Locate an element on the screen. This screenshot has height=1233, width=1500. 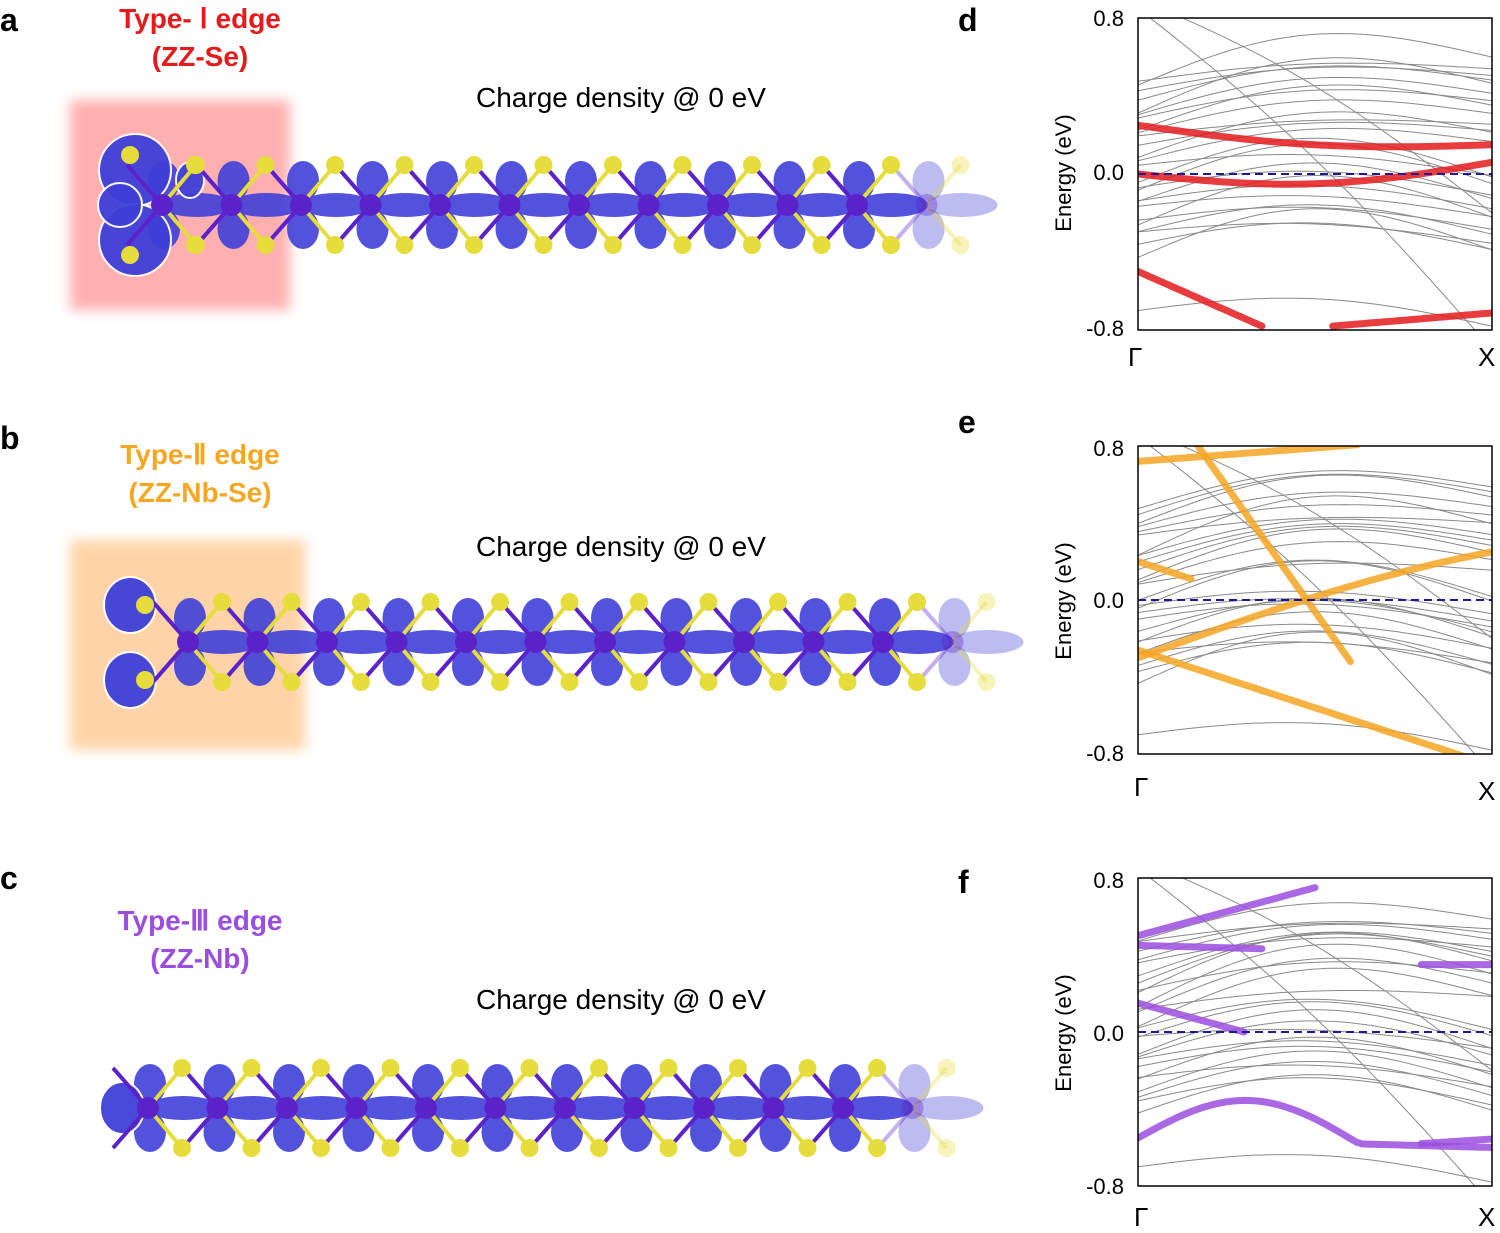
edge-sub-label: (ZZ-Nb) is located at coordinates (200, 958).